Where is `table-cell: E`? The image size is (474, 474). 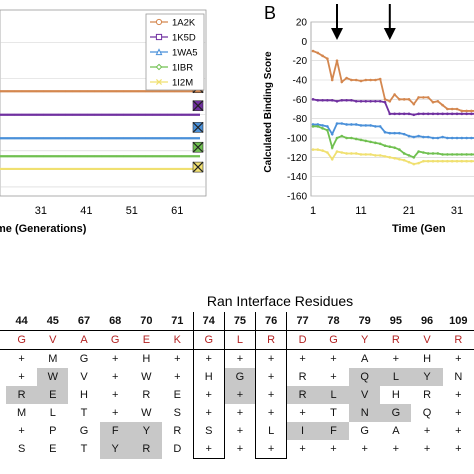
table-cell: E is located at coordinates (177, 395).